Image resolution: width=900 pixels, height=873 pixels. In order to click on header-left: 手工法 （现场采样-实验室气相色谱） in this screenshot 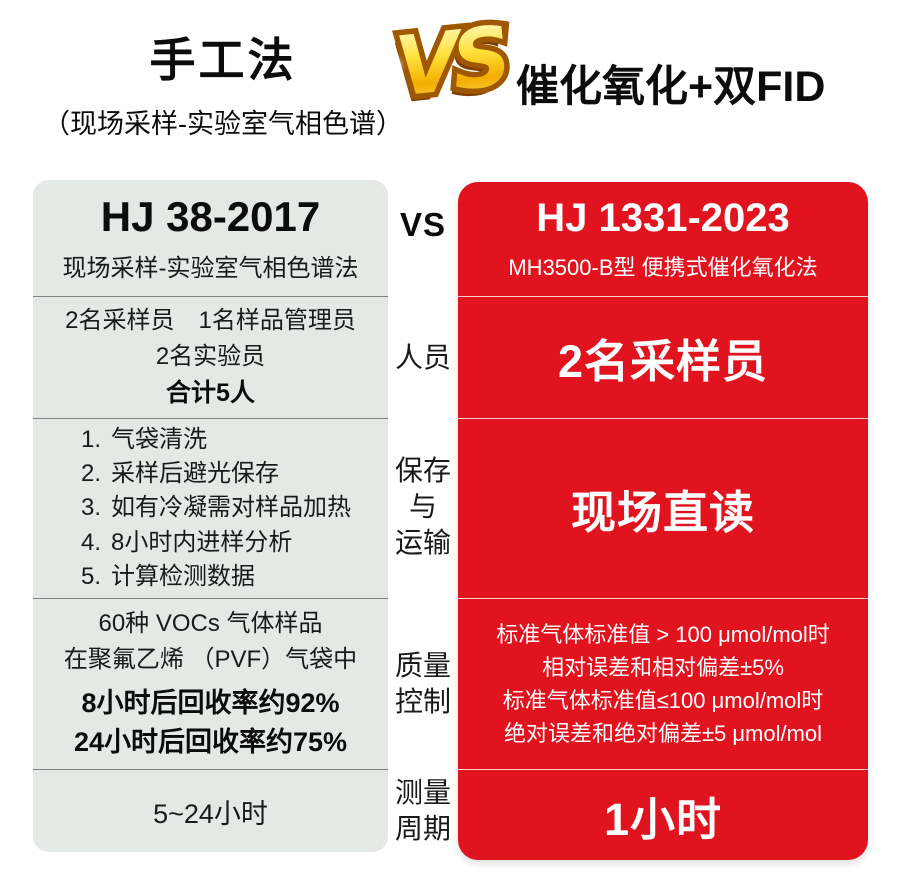, I will do `click(223, 82)`.